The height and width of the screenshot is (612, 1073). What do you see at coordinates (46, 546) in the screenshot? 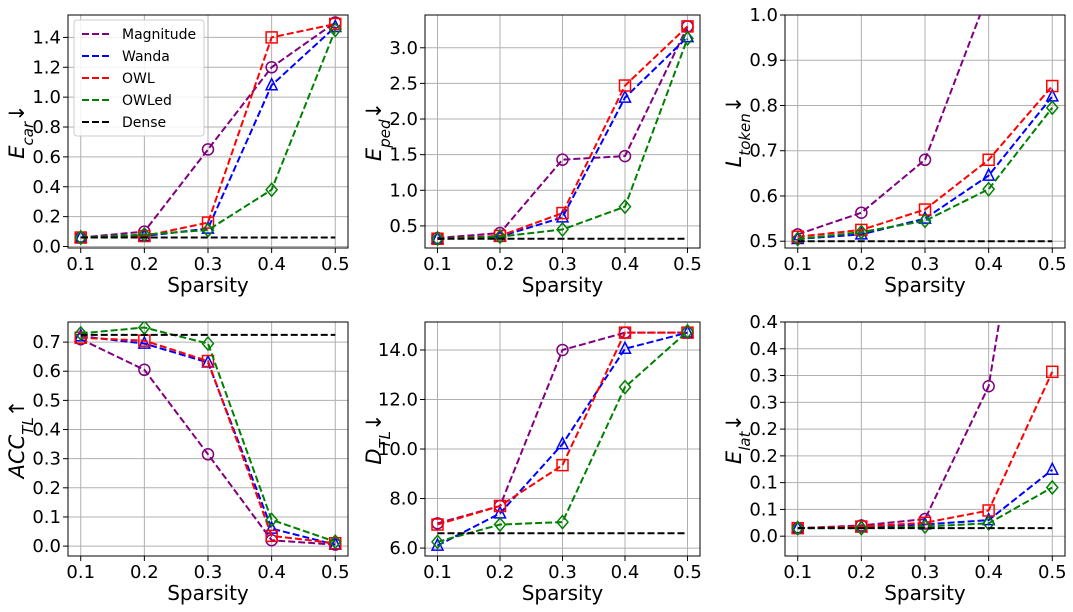
I see `y-tick-label: 0.0` at bounding box center [46, 546].